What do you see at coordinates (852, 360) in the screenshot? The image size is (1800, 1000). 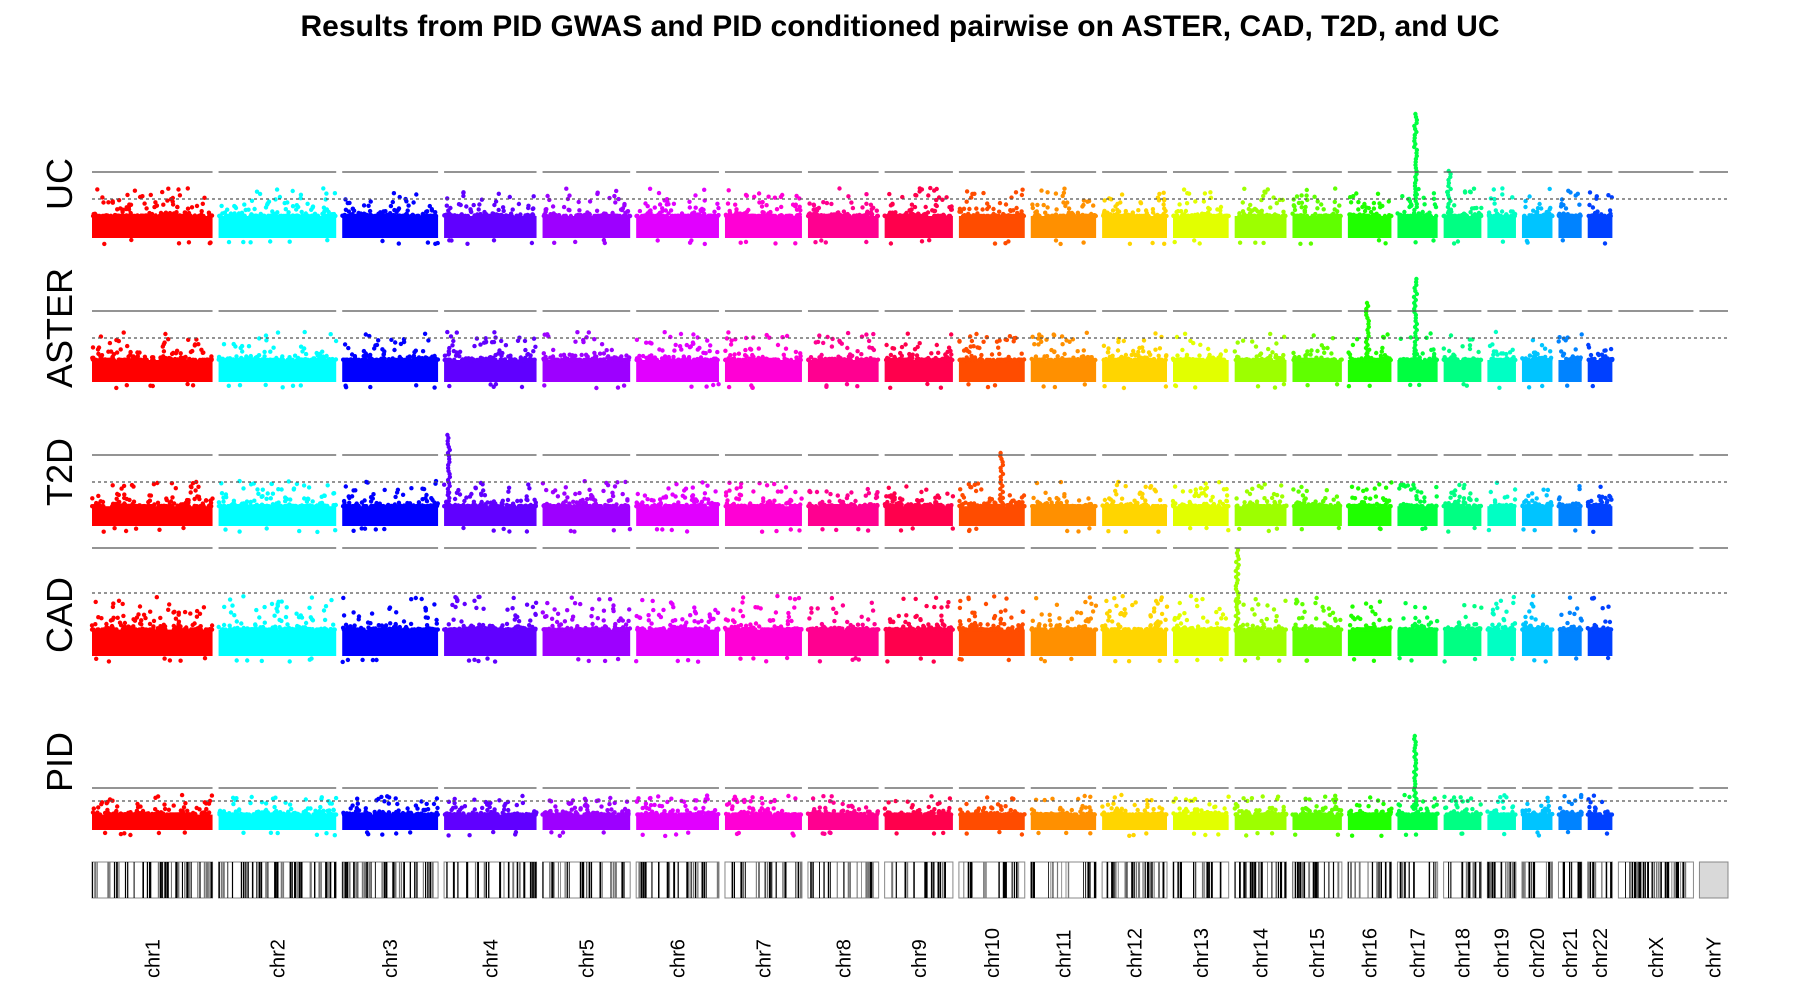 I see `track-aster` at bounding box center [852, 360].